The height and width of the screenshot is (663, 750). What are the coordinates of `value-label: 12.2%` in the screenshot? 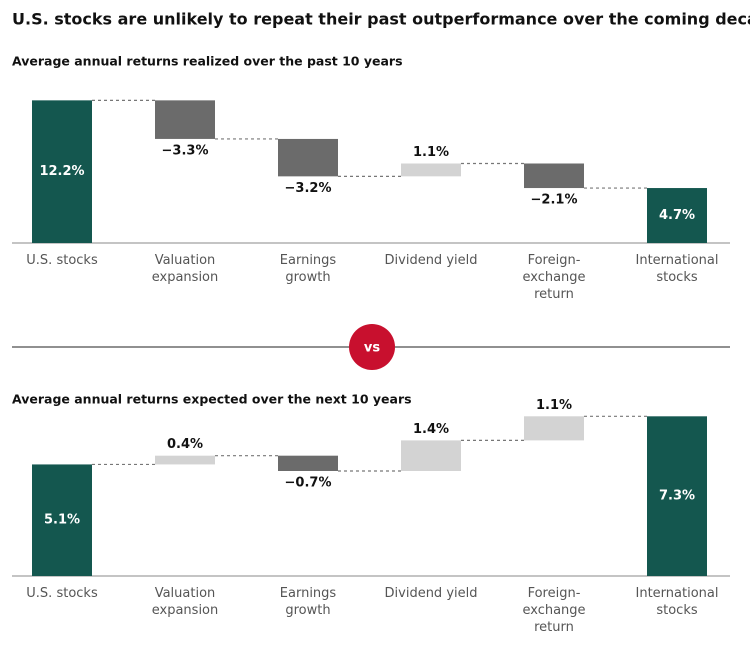 It's located at (61, 171).